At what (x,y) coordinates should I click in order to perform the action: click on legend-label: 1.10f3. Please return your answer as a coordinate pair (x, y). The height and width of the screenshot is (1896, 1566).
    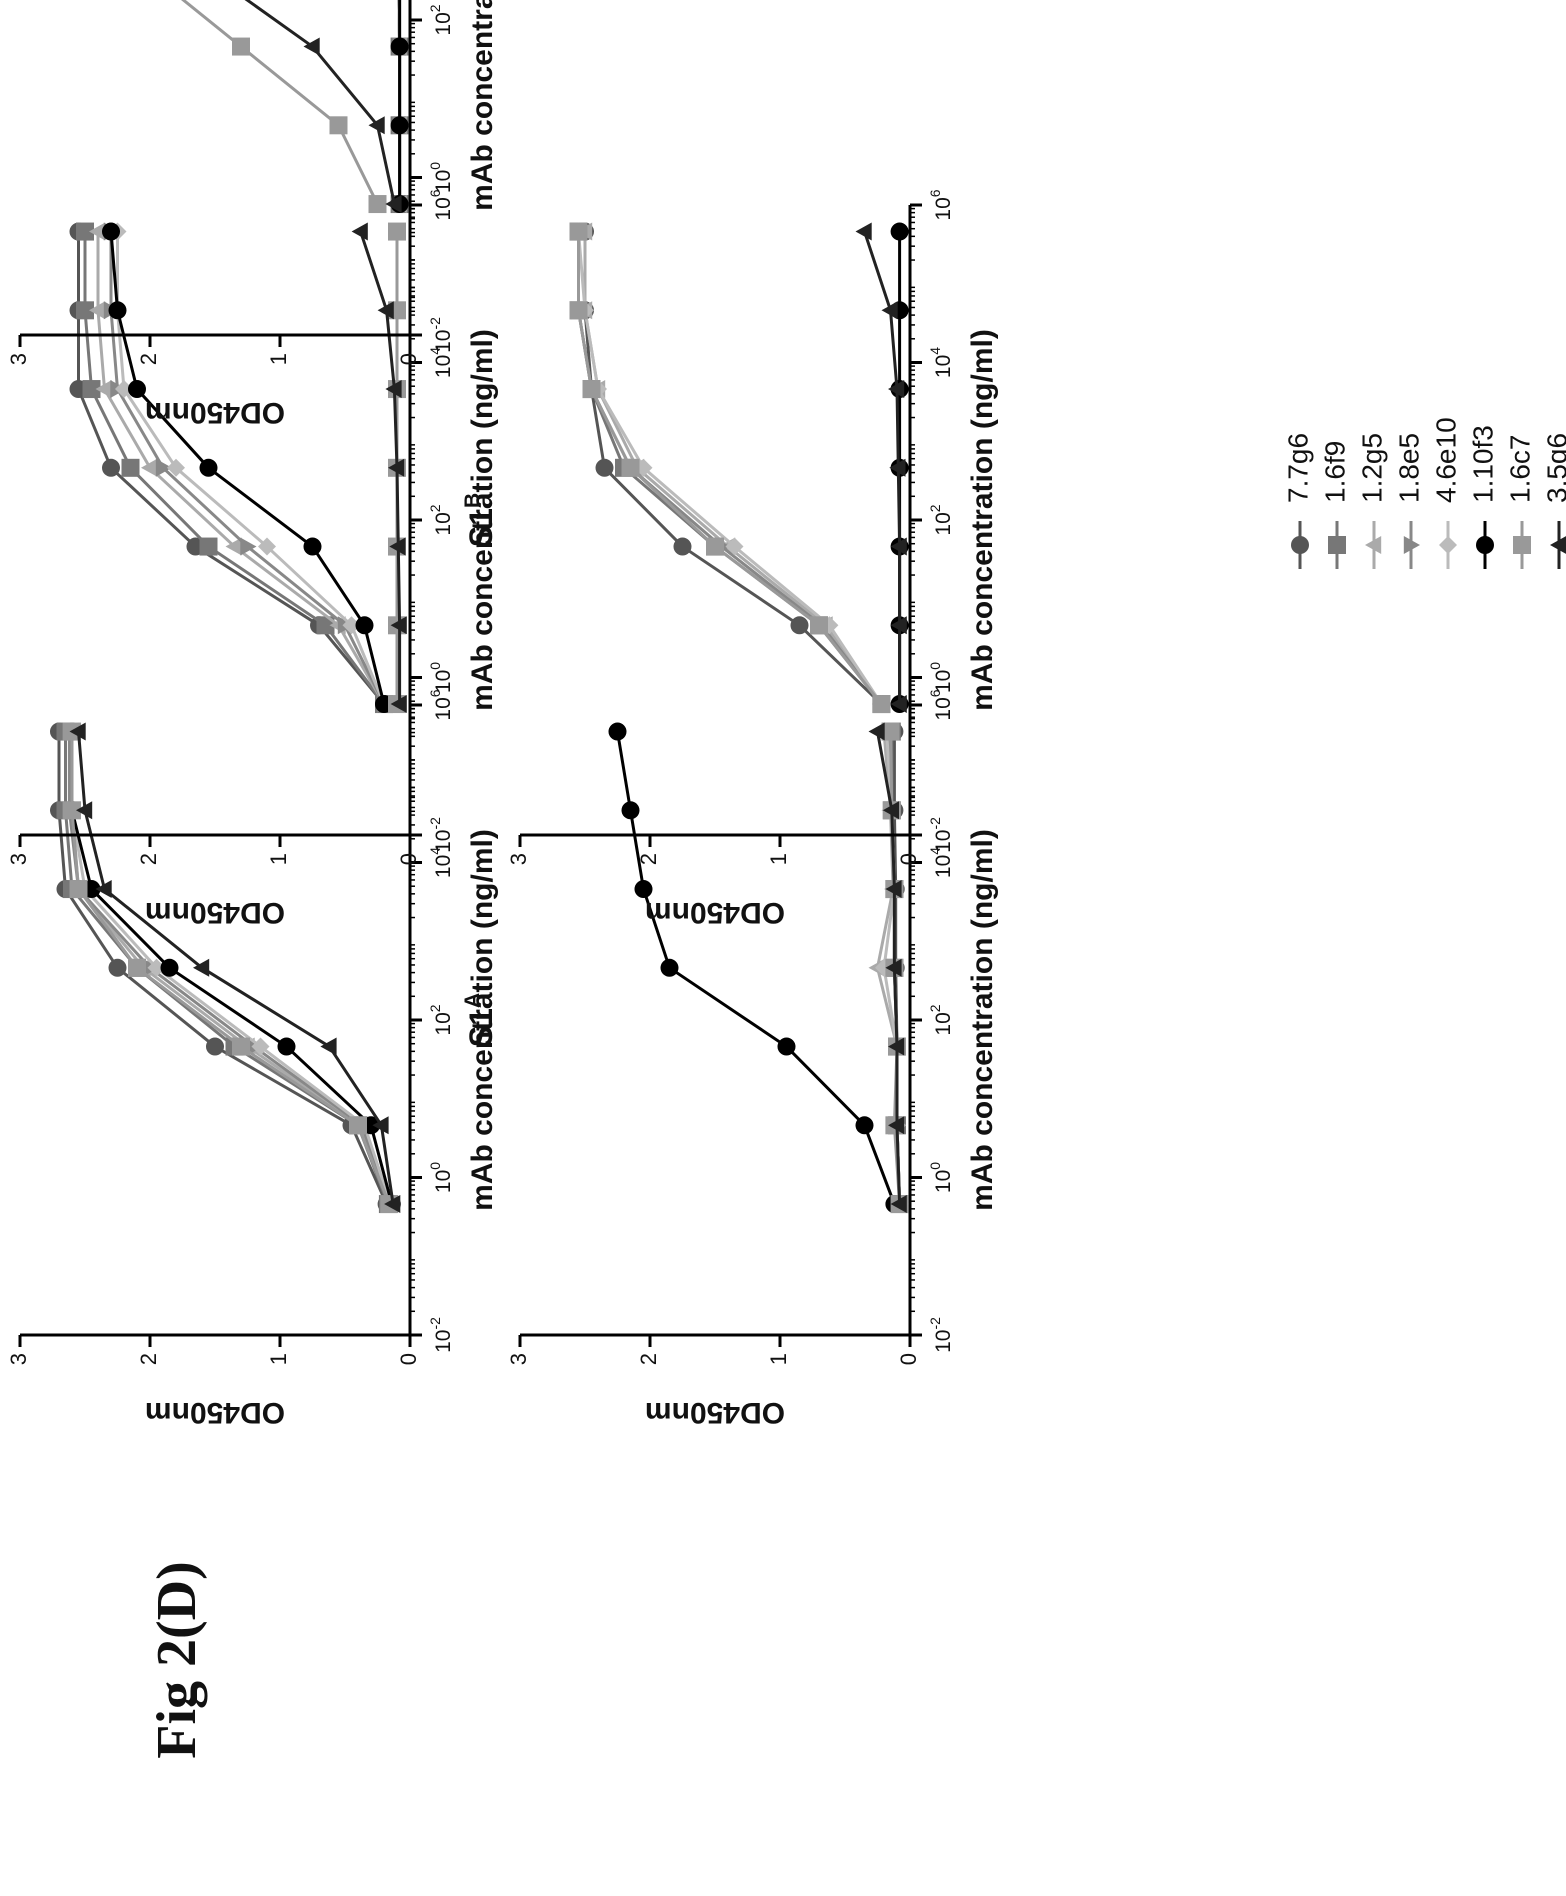
    Looking at the image, I should click on (1482, 464).